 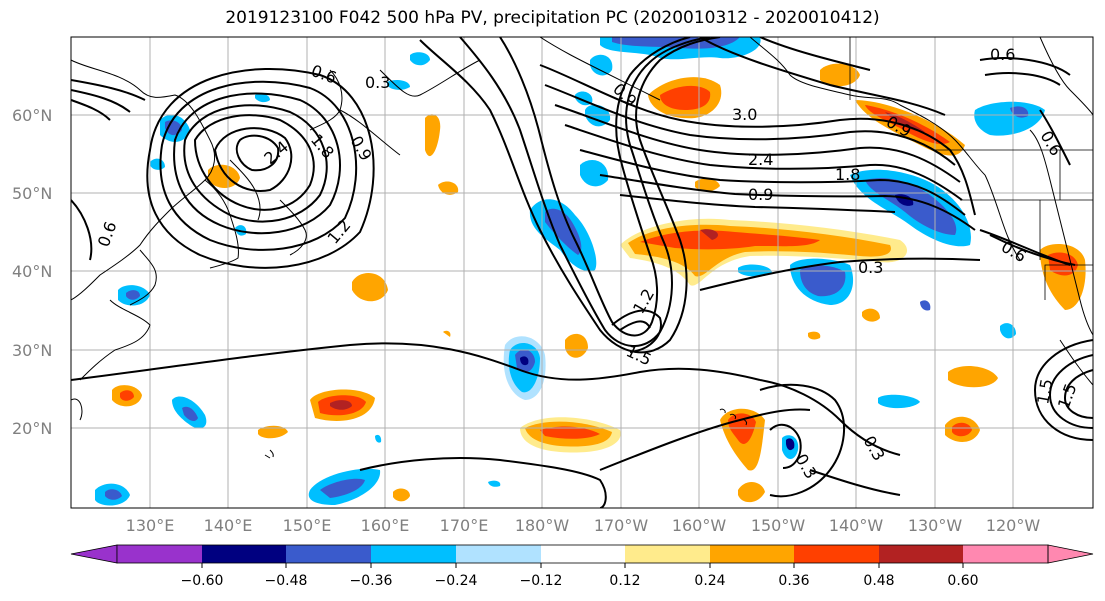 I want to click on lon-label: 160°W, so click(x=699, y=525).